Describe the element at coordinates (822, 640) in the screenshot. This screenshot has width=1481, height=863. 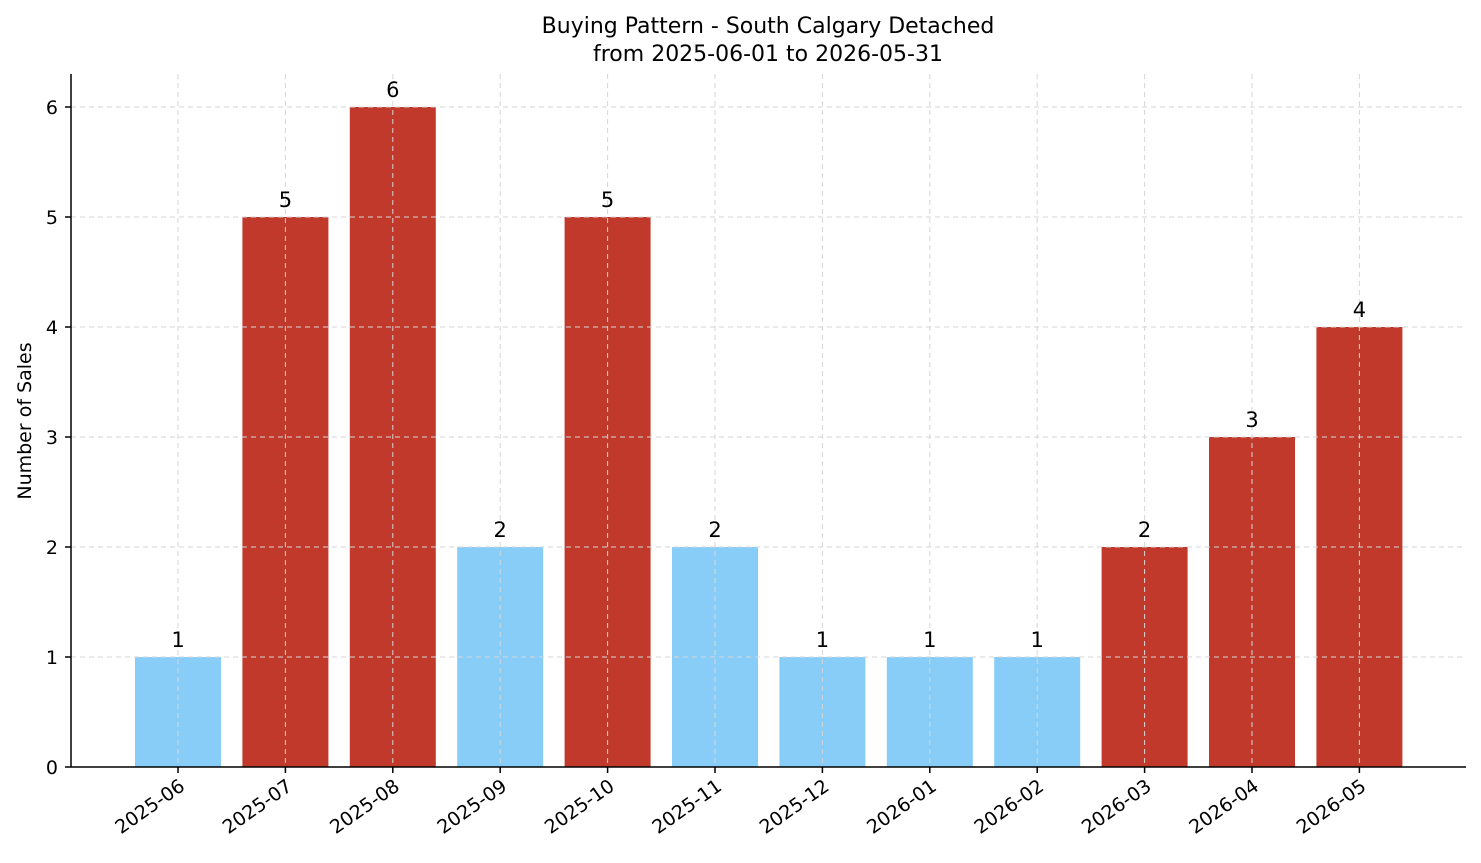
I see `data-label-2025-12: 1` at that location.